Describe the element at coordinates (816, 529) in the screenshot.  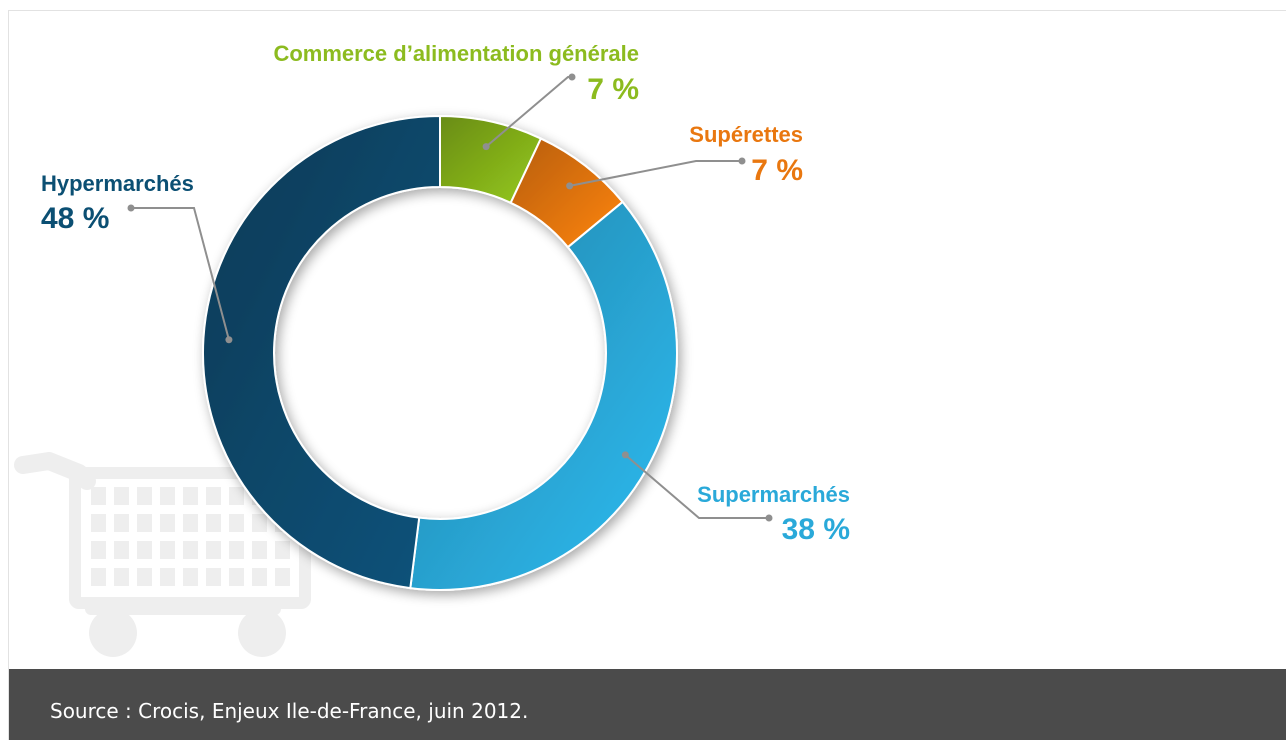
I see `value-label-supermarch-s: 38 %` at that location.